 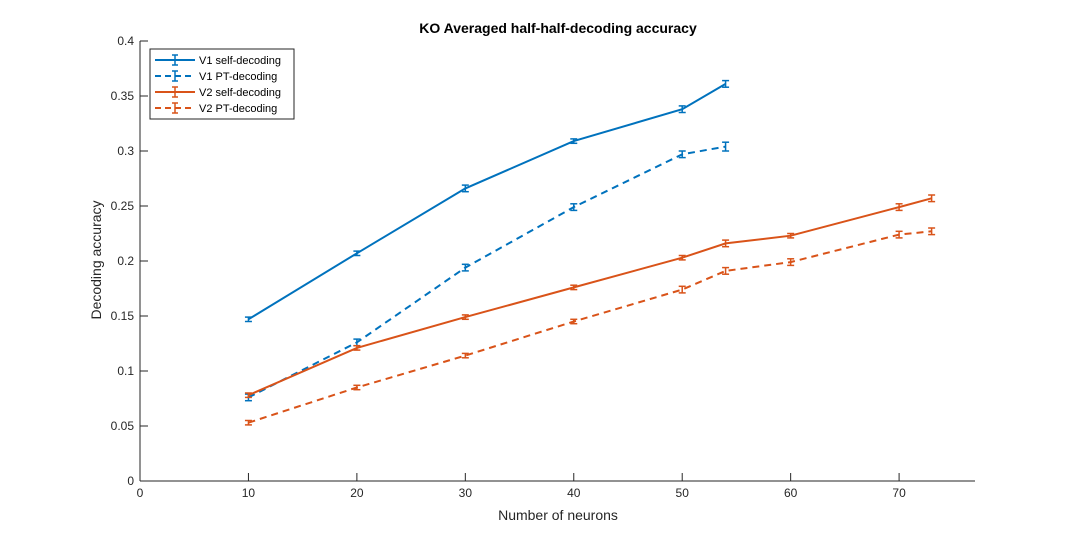 What do you see at coordinates (240, 93) in the screenshot?
I see `legend-label: V2 self-decoding` at bounding box center [240, 93].